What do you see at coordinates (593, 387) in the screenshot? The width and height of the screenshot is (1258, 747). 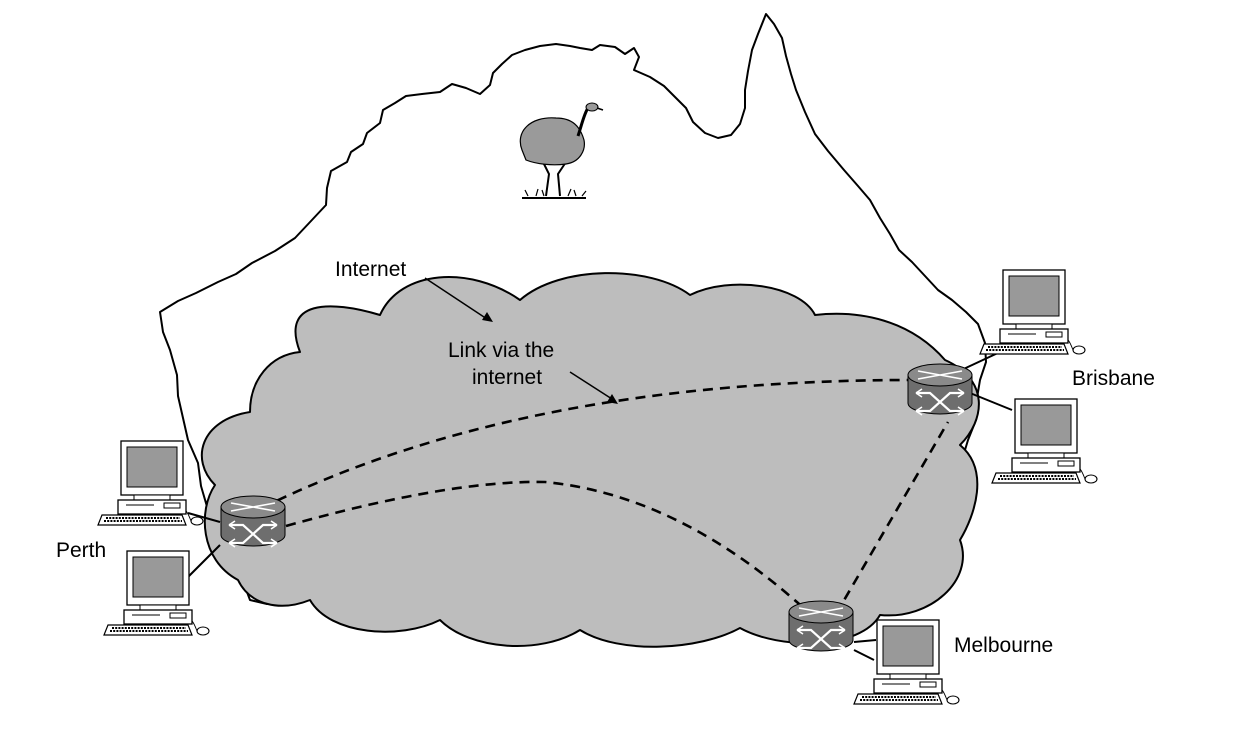 I see `link-pointer-arrow` at bounding box center [593, 387].